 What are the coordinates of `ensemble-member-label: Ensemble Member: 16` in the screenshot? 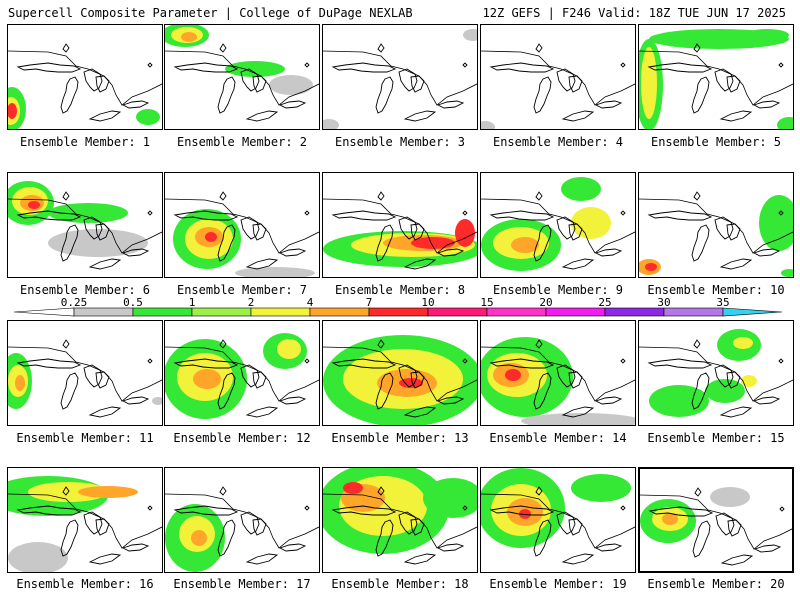 It's located at (85, 584).